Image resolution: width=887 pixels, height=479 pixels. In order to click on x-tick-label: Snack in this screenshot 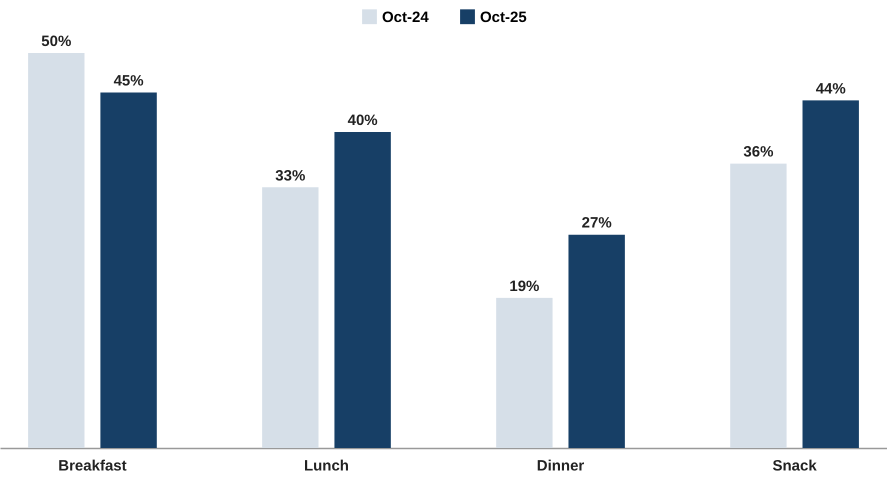, I will do `click(795, 466)`.